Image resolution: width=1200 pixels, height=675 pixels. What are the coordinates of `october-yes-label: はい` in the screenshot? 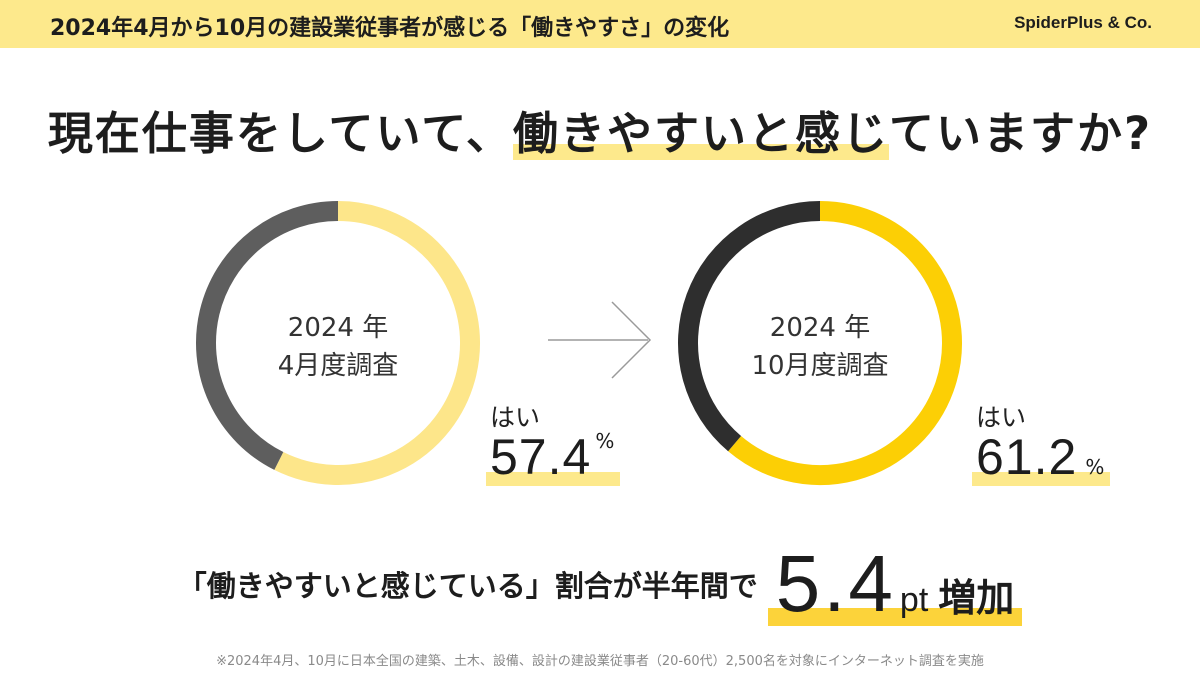 It's located at (1001, 417).